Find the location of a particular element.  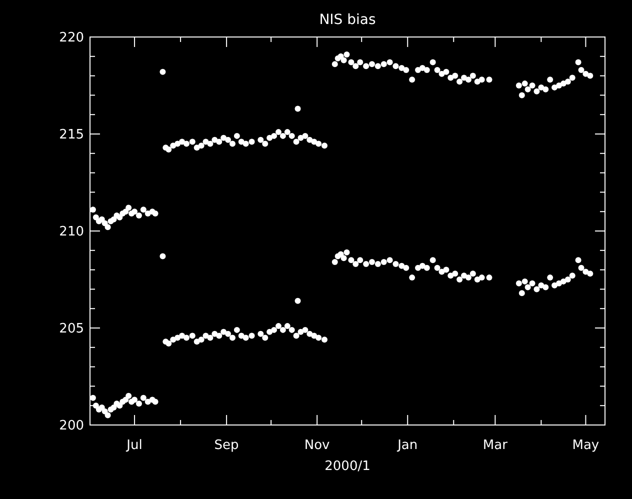

y-tick-label: 210 is located at coordinates (71, 232).